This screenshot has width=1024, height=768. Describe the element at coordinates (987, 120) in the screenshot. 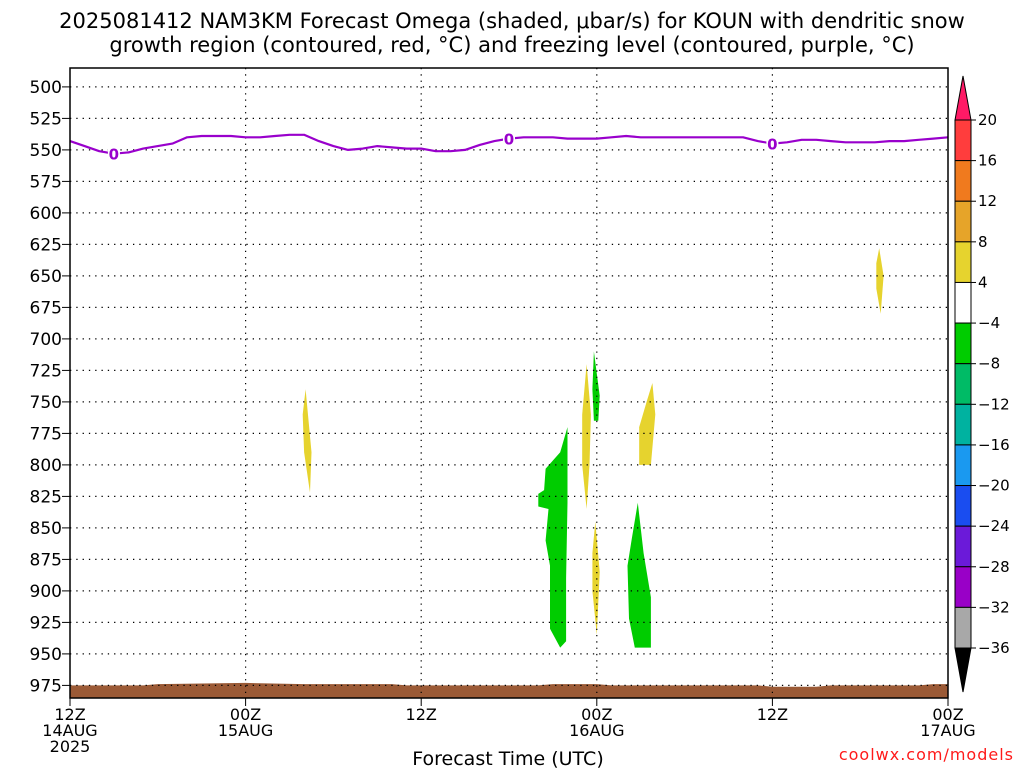

I see `colorbar-label-1: 20` at that location.